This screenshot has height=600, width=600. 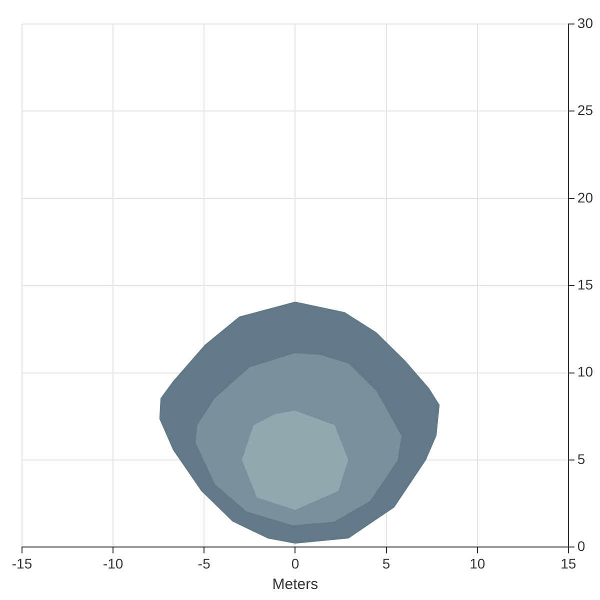 I want to click on x-tick-label: -5, so click(x=204, y=563).